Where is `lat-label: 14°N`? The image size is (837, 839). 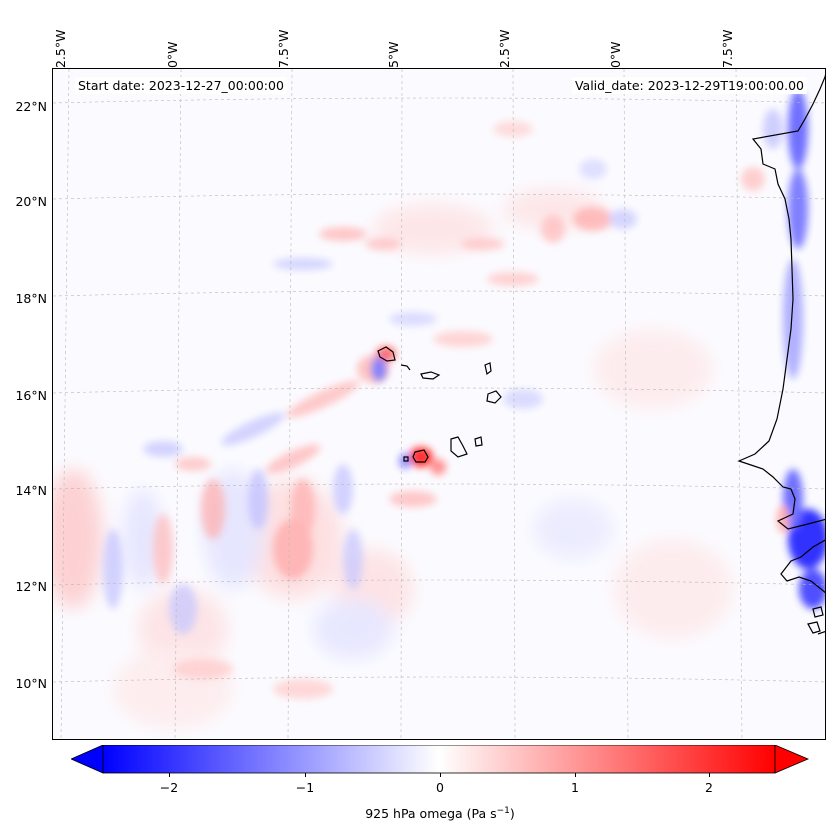
lat-label: 14°N is located at coordinates (31, 490).